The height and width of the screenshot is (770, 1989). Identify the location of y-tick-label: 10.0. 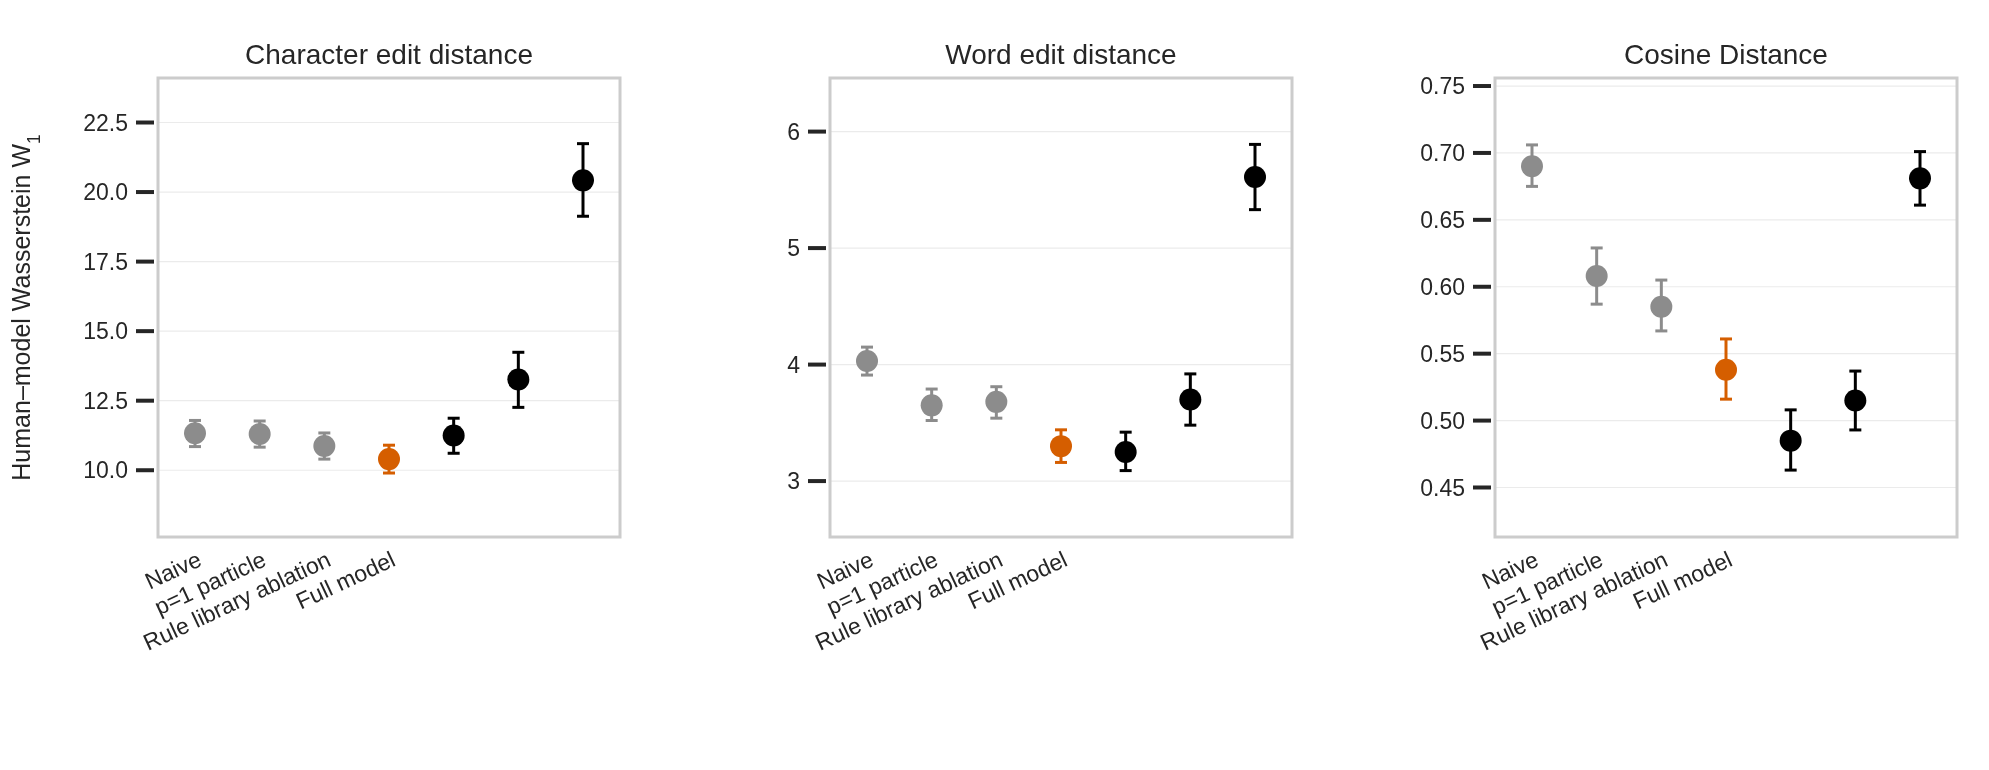
(105, 470).